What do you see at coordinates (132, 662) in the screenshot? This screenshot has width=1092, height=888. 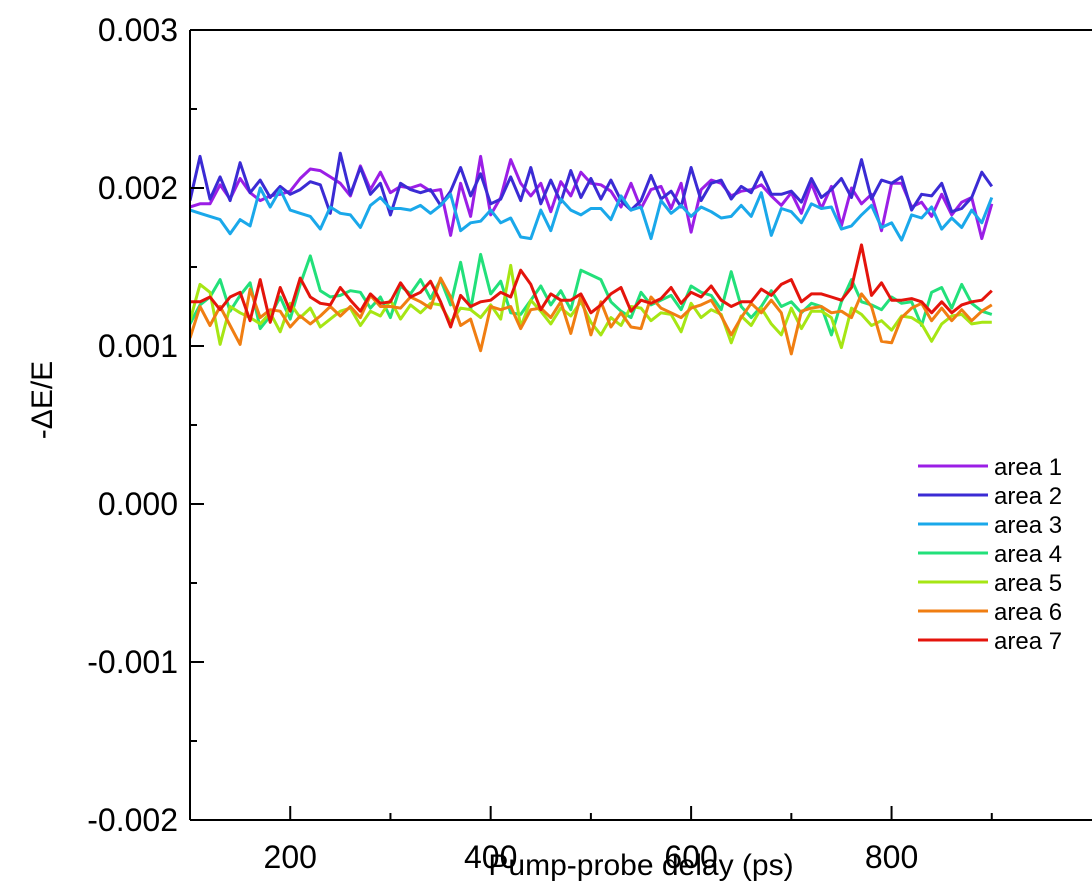 I see `y-tick-label: -0.001` at bounding box center [132, 662].